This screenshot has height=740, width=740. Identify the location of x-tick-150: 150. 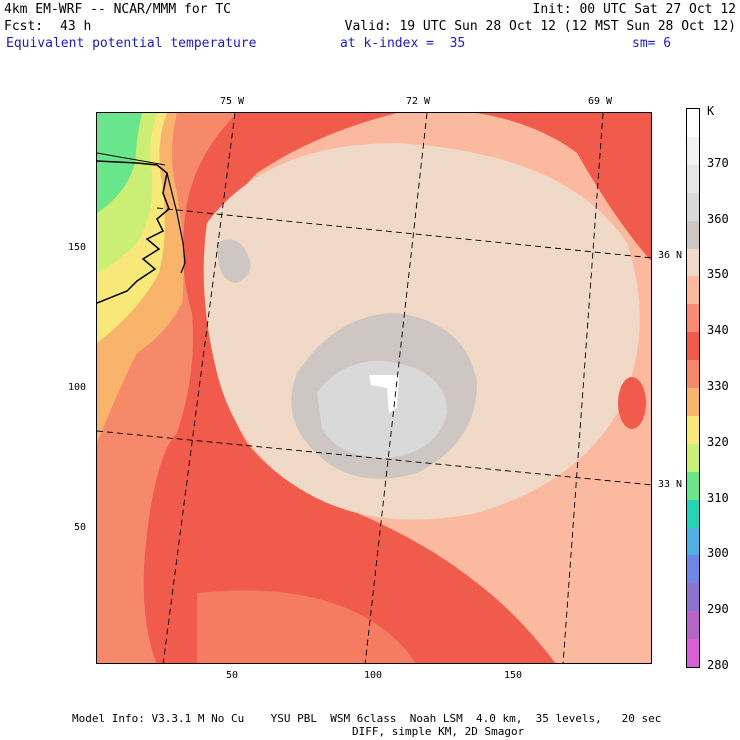
(513, 675).